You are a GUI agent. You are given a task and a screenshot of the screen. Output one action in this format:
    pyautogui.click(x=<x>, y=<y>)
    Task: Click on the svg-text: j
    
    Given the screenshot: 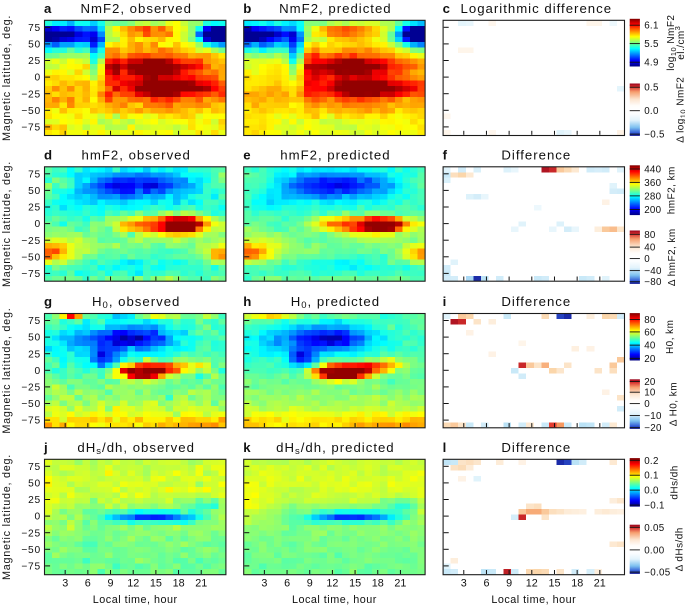 What is the action you would take?
    pyautogui.click(x=45, y=447)
    